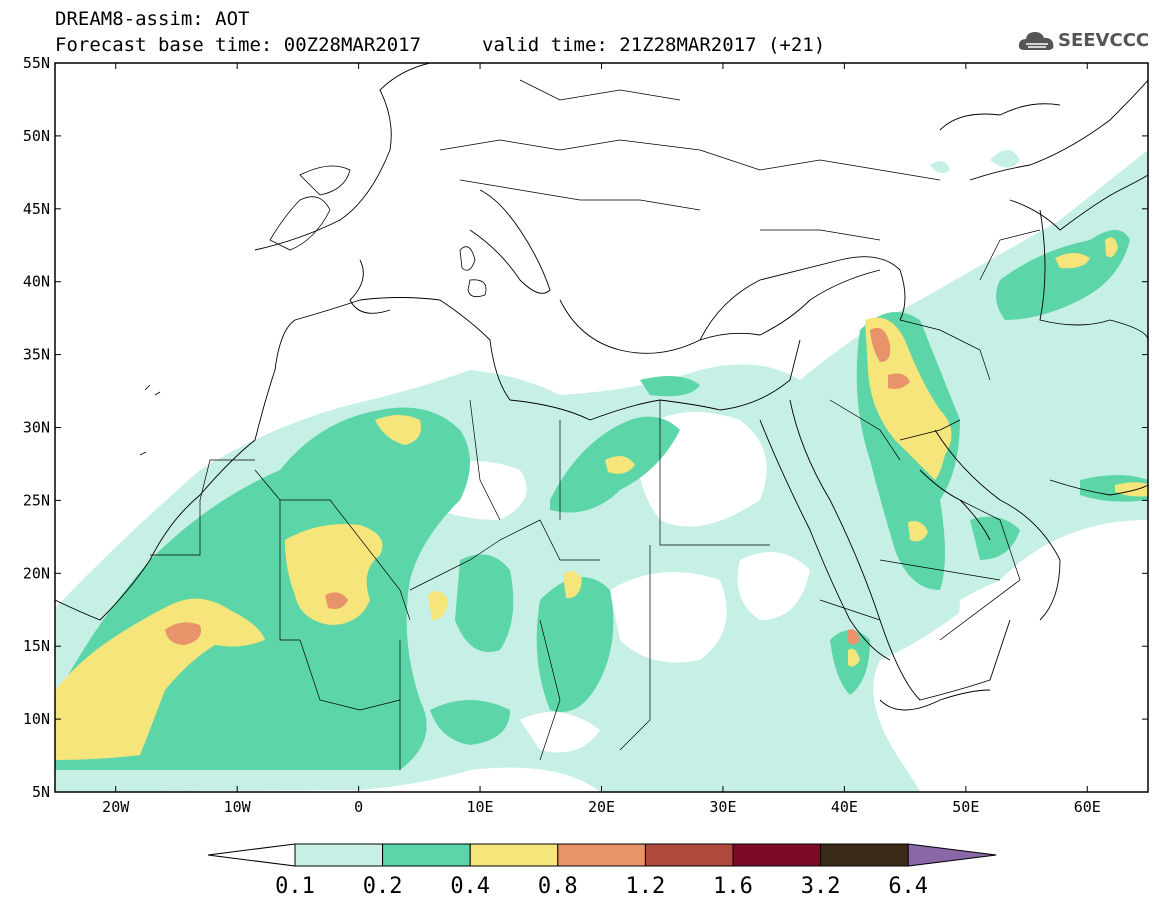 The image size is (1165, 905). What do you see at coordinates (646, 886) in the screenshot?
I see `colorbar-level-label: 1.2` at bounding box center [646, 886].